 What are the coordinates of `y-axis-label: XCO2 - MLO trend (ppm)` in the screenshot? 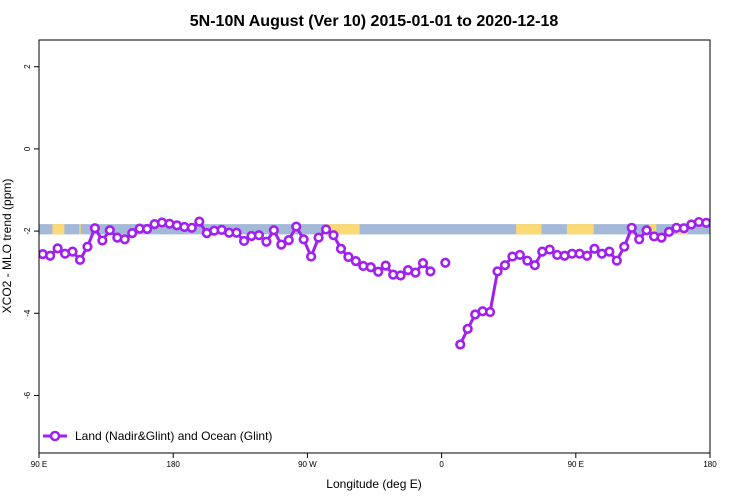 It's located at (7, 246).